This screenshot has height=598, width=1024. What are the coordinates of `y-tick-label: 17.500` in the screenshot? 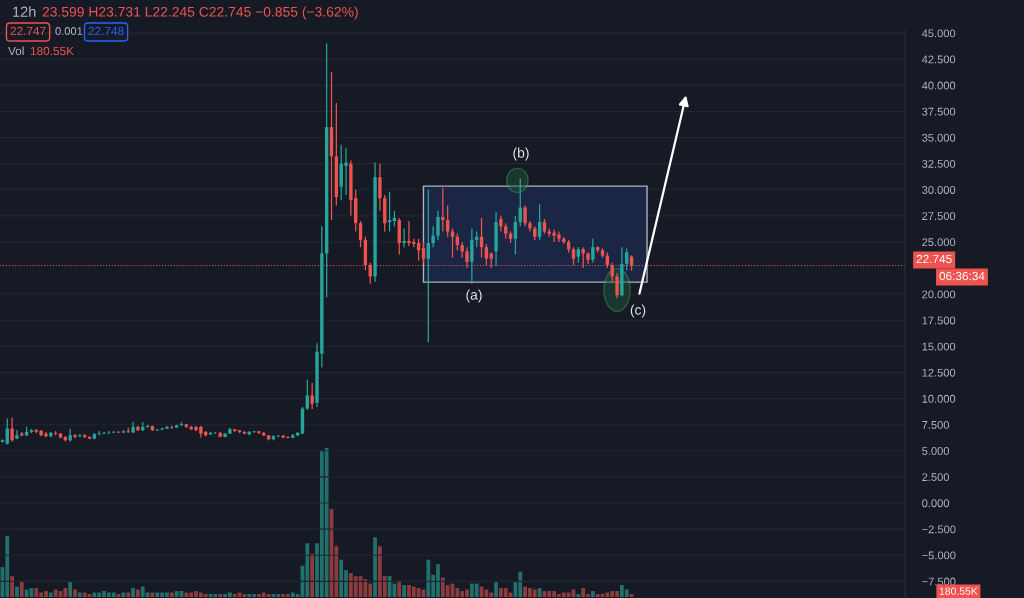 It's located at (939, 320).